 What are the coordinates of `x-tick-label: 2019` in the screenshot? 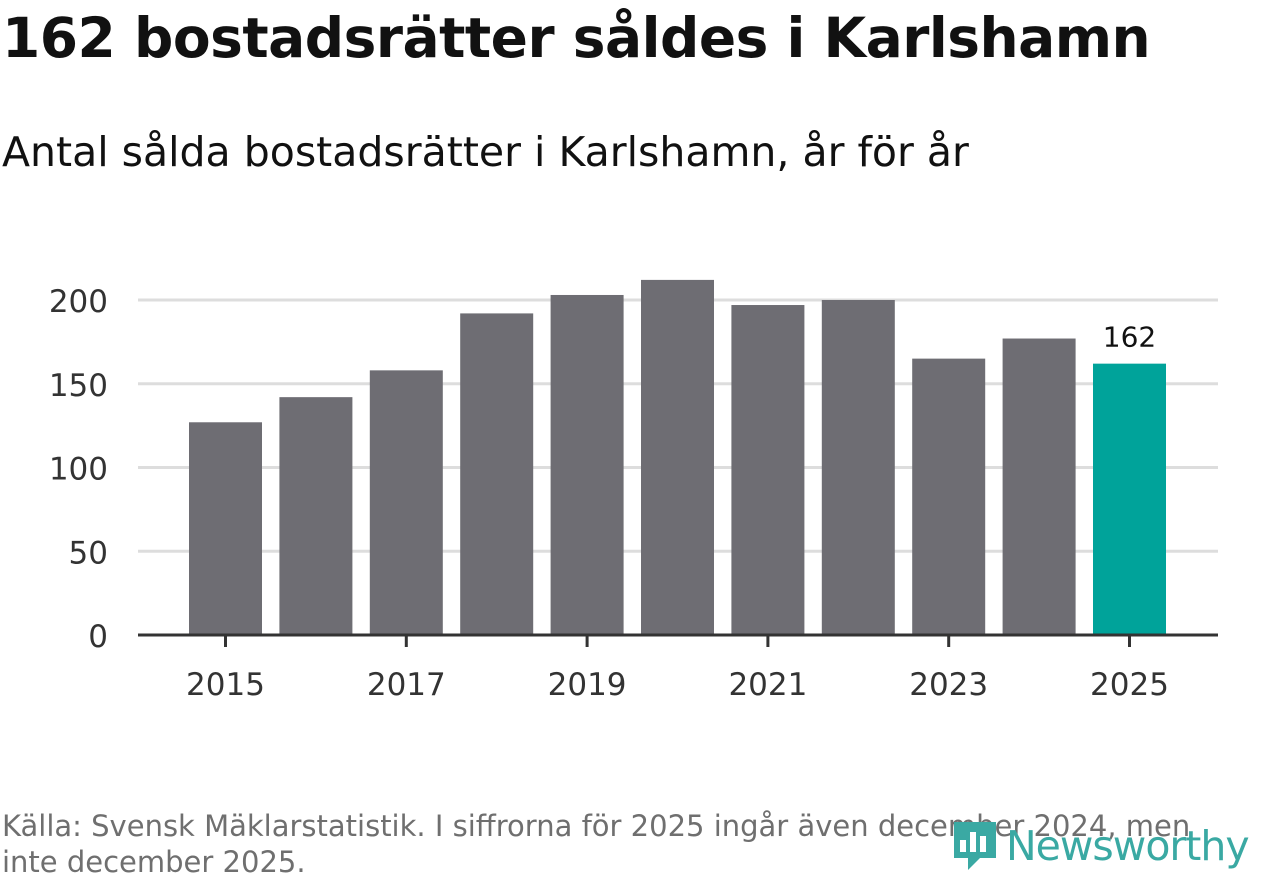 It's located at (587, 685).